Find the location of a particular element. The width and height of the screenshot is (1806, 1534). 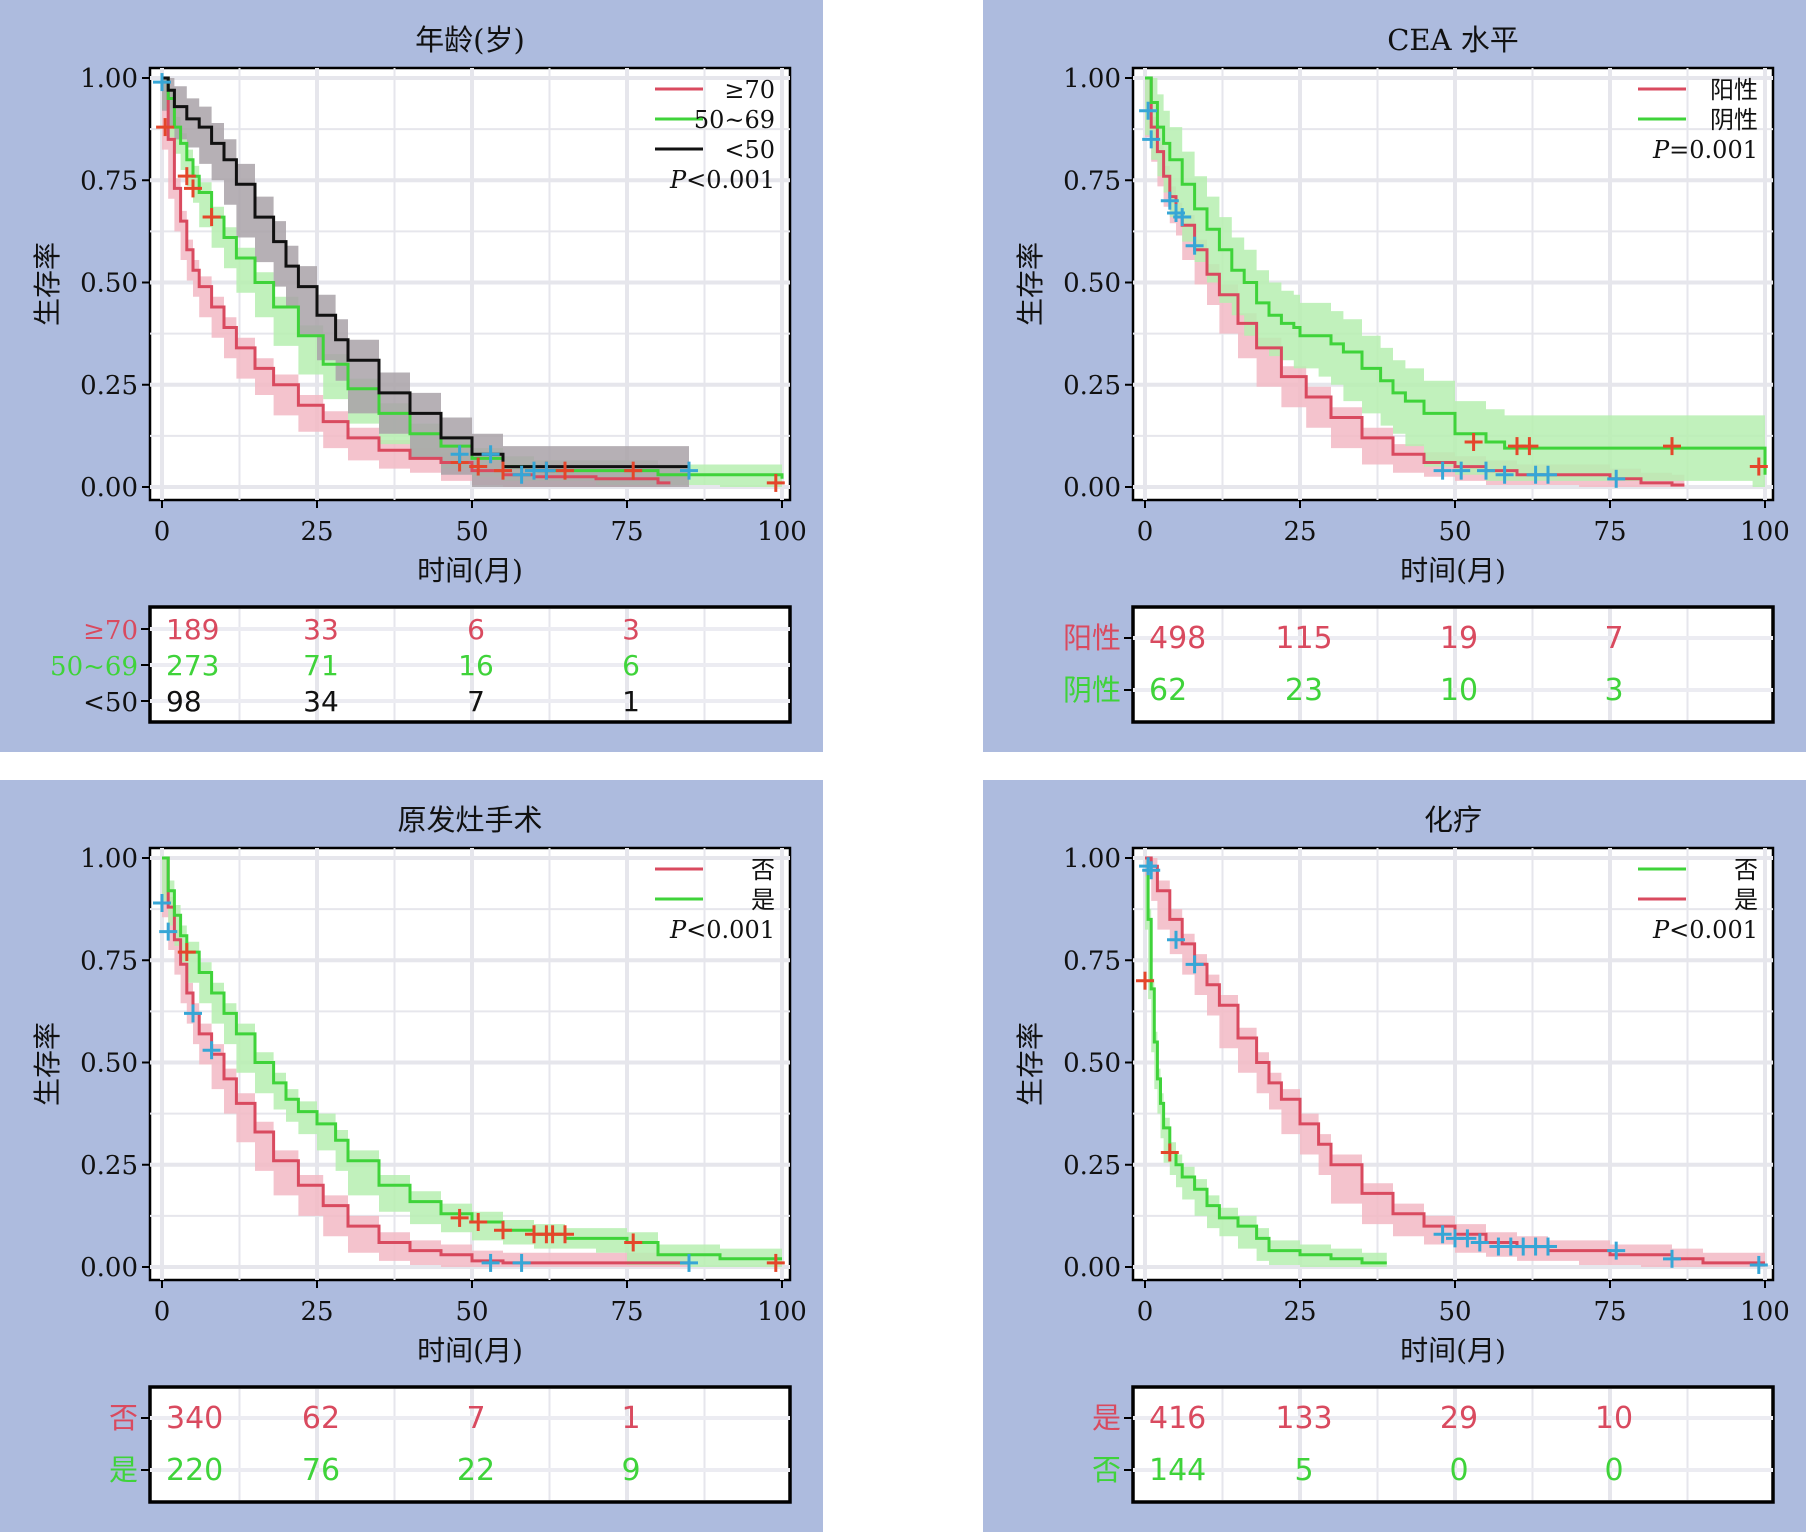

ci-band-red is located at coordinates (425, 1062).